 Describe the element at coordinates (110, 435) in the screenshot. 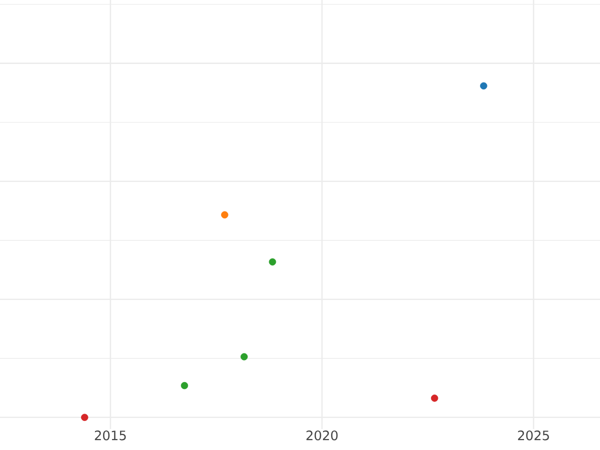

I see `x-tick-label: 2015` at that location.